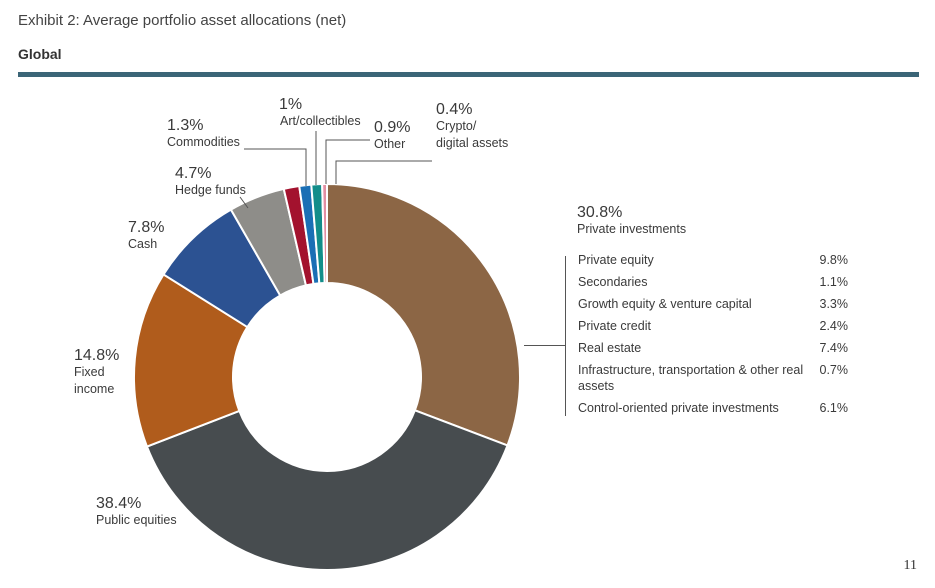  What do you see at coordinates (834, 408) in the screenshot?
I see `breakdown-value: 6.1%` at bounding box center [834, 408].